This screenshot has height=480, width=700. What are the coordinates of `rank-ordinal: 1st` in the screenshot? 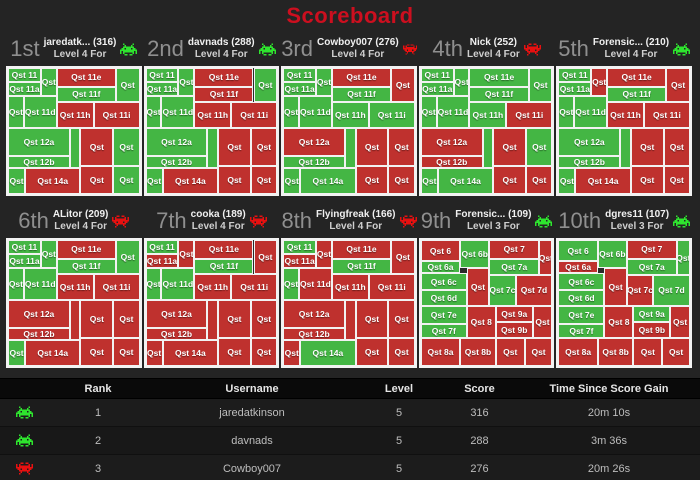 It's located at (25, 48).